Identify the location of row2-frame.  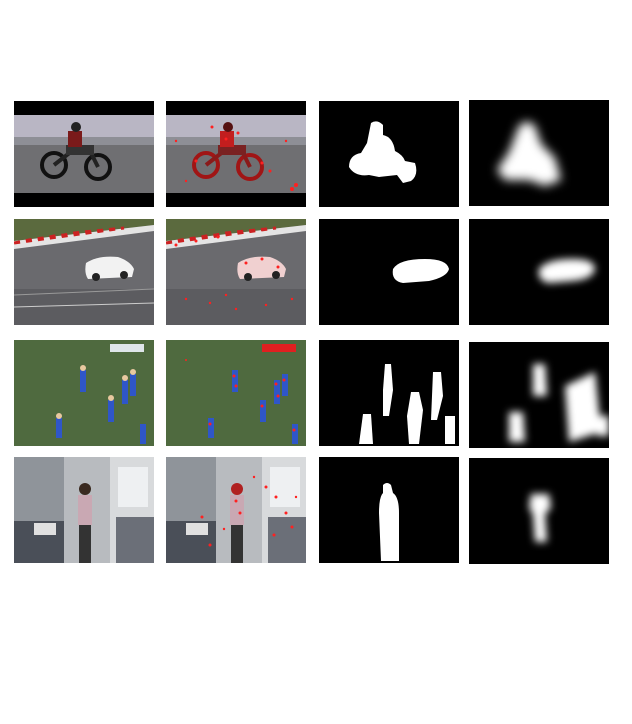
(84, 272).